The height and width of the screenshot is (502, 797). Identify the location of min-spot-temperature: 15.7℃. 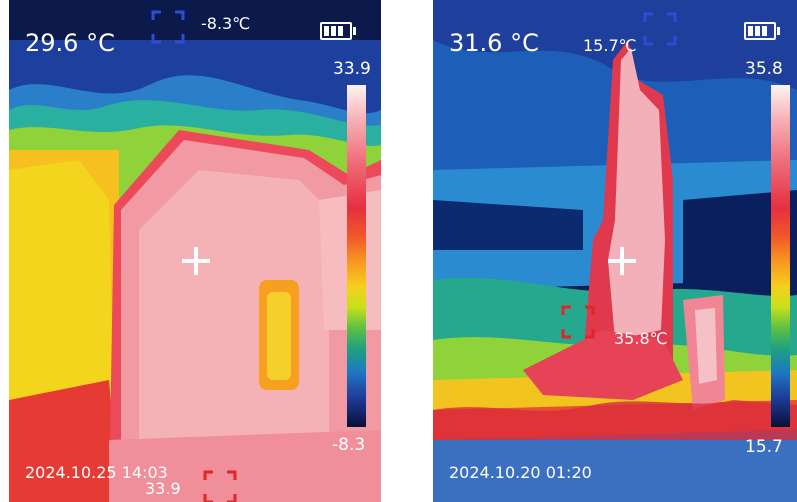
(610, 45).